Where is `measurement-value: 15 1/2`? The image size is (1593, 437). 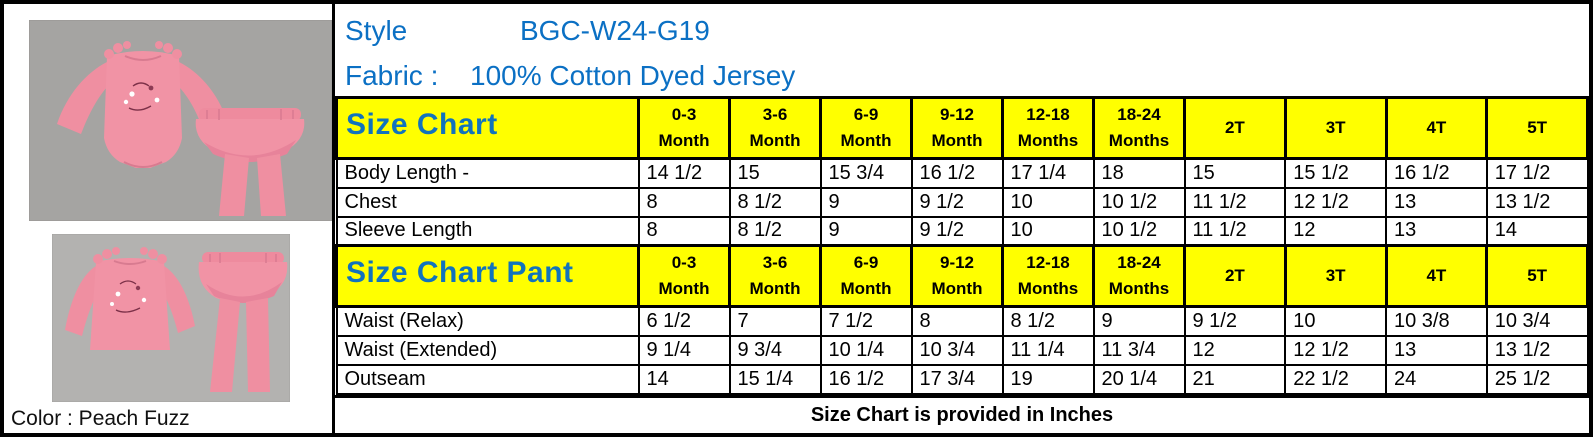
measurement-value: 15 1/2 is located at coordinates (1335, 173).